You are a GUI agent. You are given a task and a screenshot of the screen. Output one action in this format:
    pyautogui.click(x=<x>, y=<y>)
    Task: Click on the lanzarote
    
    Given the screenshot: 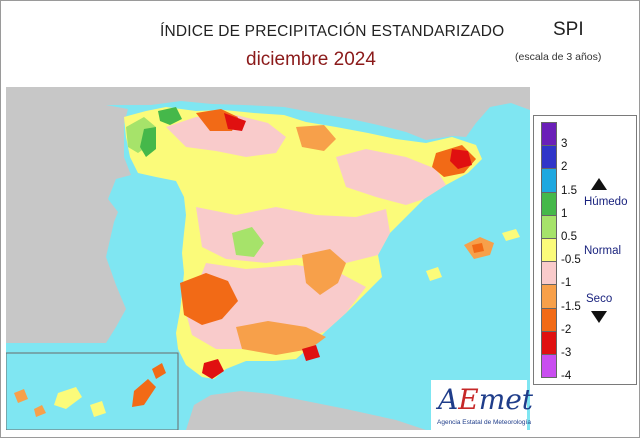 What is the action you would take?
    pyautogui.click(x=159, y=371)
    